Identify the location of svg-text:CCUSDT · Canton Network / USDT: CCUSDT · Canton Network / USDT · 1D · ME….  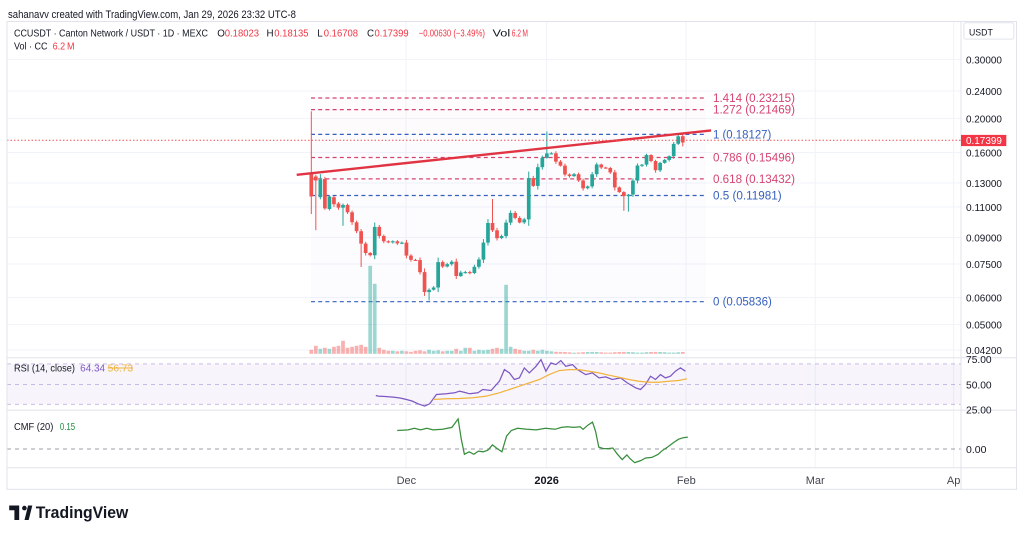
(271, 33).